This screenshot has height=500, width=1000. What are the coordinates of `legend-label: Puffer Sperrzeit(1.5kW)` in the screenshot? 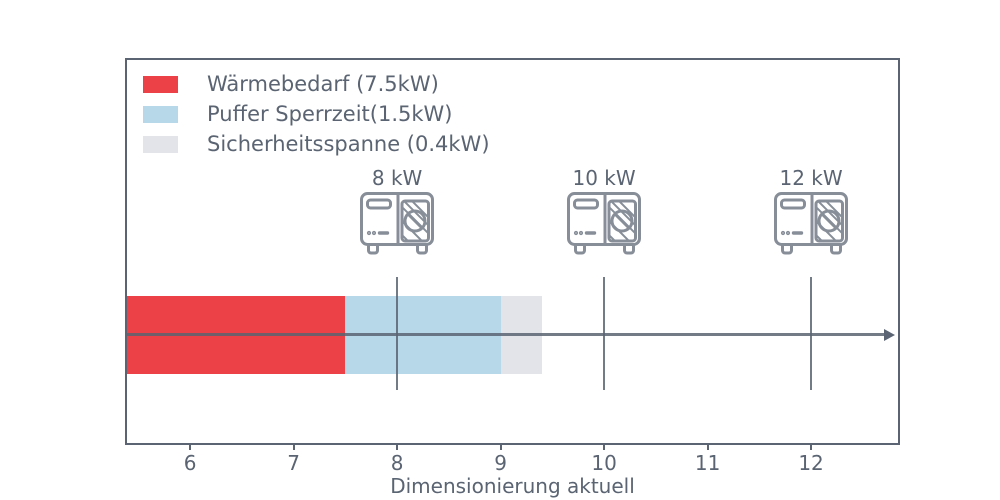 It's located at (330, 114).